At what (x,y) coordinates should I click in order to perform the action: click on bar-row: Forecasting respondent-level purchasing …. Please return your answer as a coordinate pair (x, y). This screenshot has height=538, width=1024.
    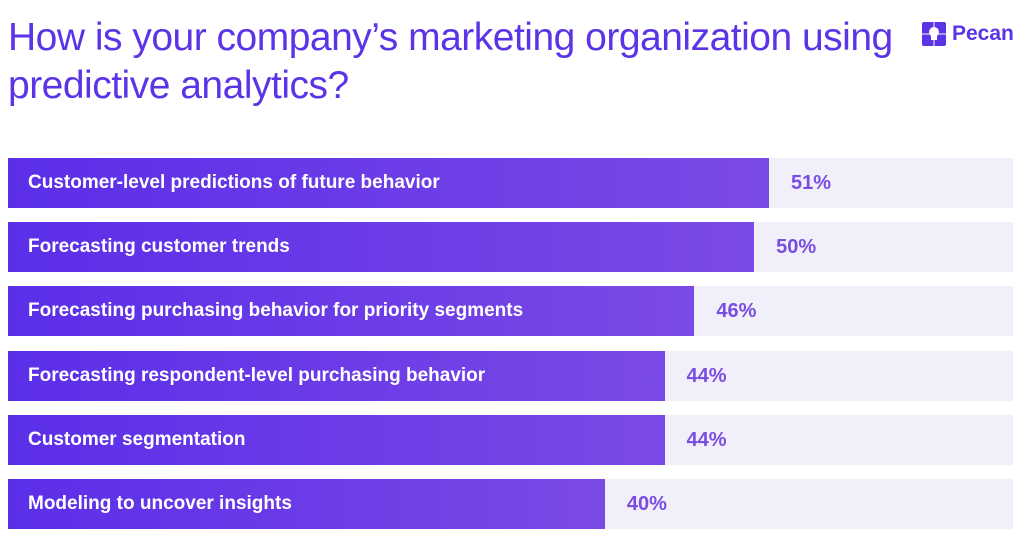
    Looking at the image, I should click on (510, 375).